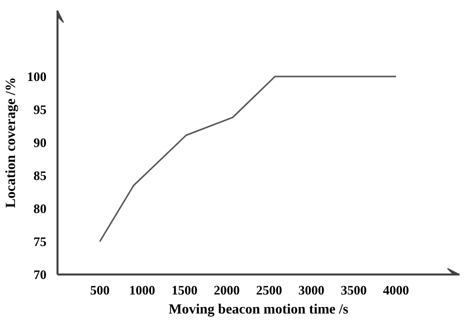 The image size is (474, 320). What do you see at coordinates (396, 290) in the screenshot?
I see `x-tick-label: 4000` at bounding box center [396, 290].